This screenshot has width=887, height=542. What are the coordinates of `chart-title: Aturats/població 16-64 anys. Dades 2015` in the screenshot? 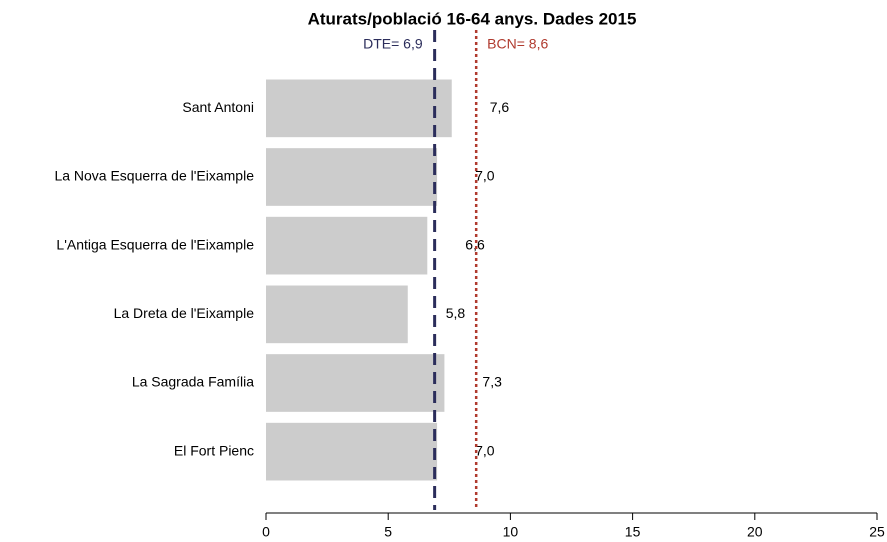 It's located at (472, 18).